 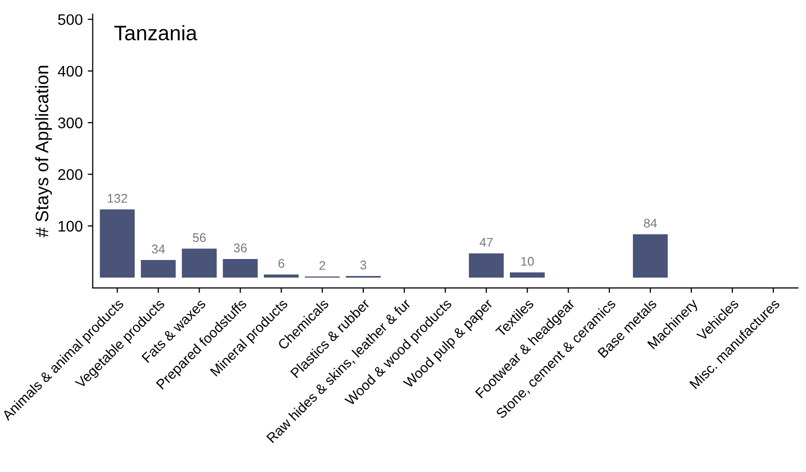 What do you see at coordinates (70, 174) in the screenshot?
I see `y-tick-label: 200` at bounding box center [70, 174].